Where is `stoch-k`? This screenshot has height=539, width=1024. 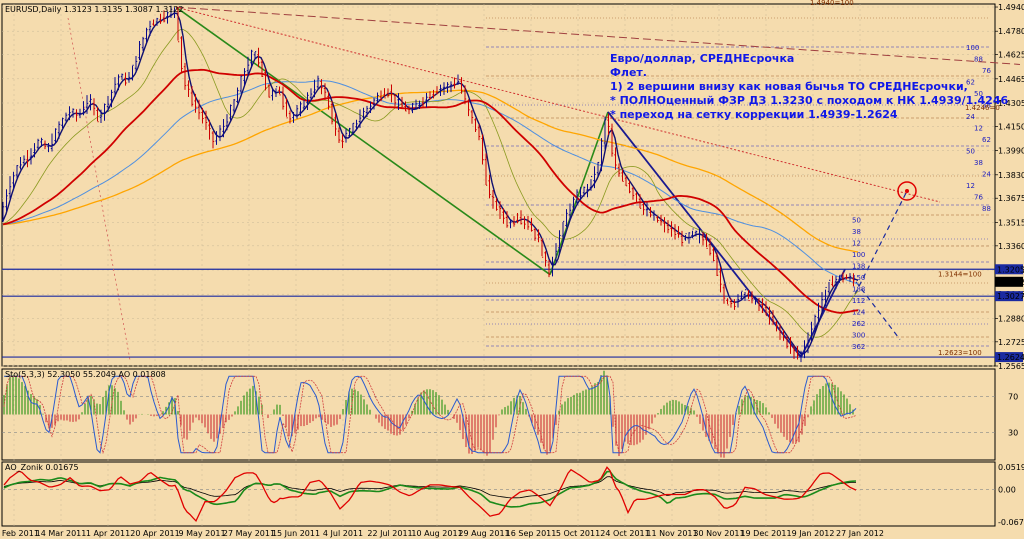
stoch-k is located at coordinates (430, 414).